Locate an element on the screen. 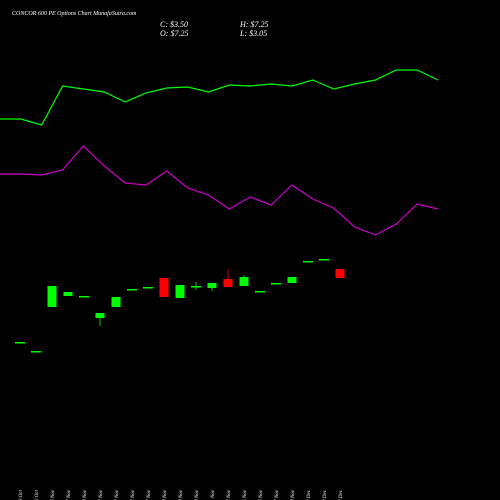 The image size is (500, 500). x-tick-label: 12 Nov is located at coordinates (101, 494).